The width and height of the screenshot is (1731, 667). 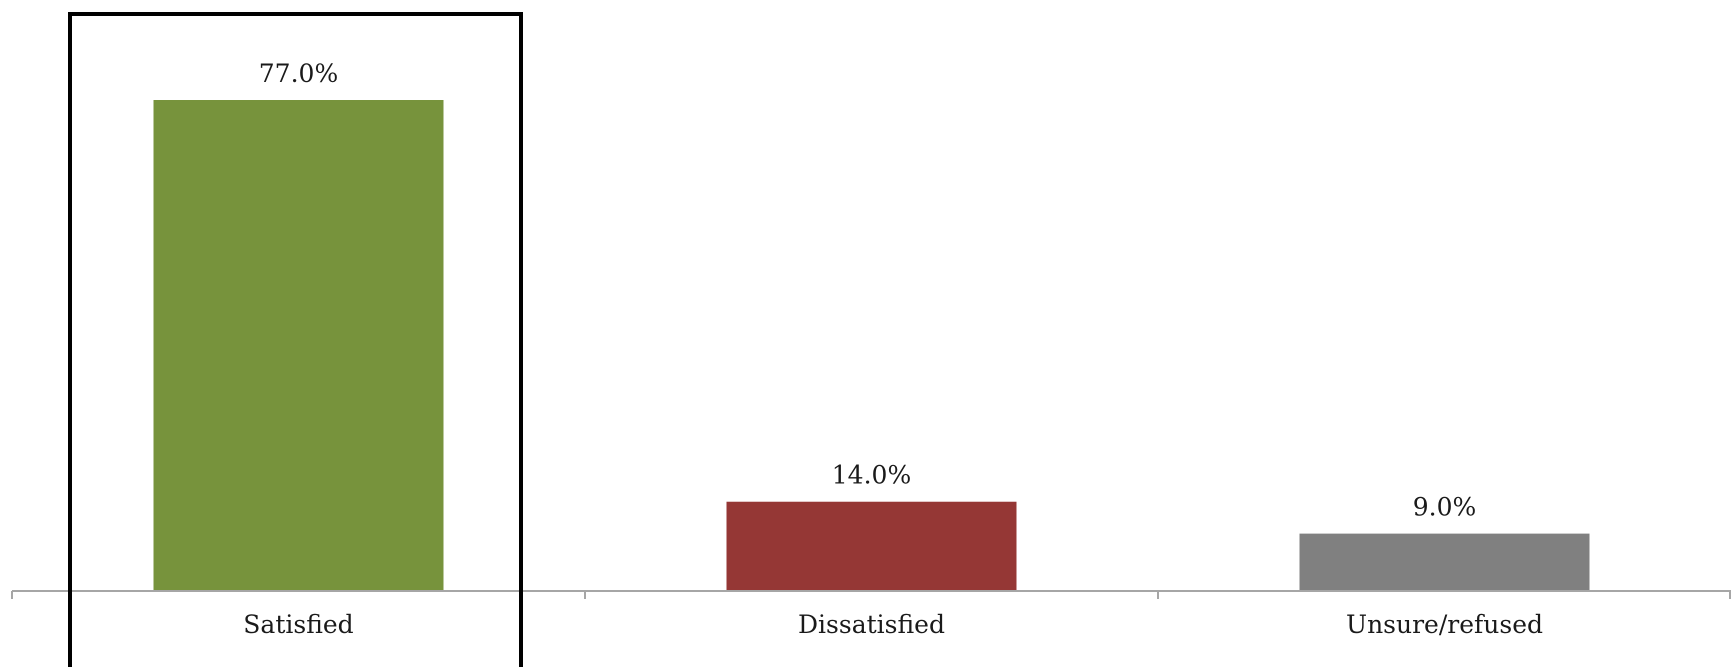 I want to click on bar-unsure-refused, so click(x=1444, y=562).